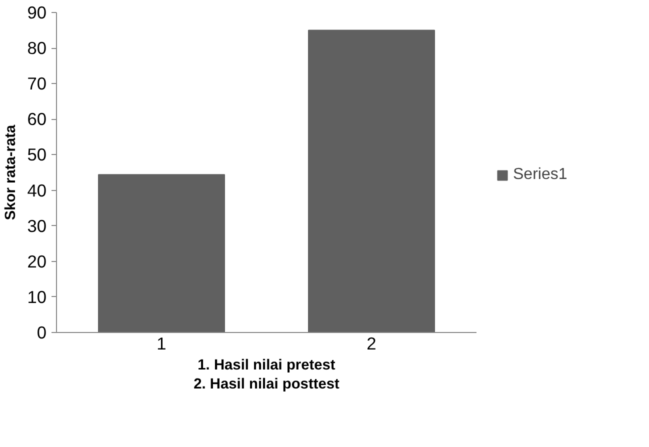 The width and height of the screenshot is (649, 447). Describe the element at coordinates (37, 296) in the screenshot. I see `y-tick-label: 10` at that location.